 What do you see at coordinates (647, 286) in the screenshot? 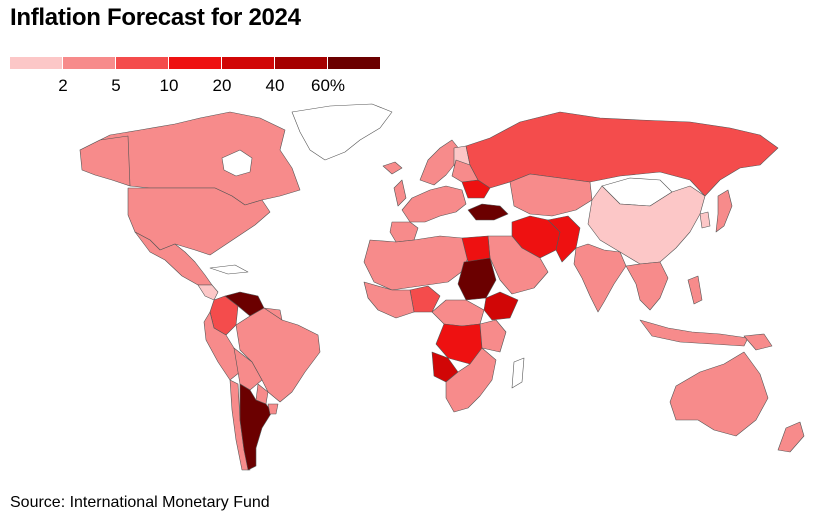
I see `region-southeast-asia` at bounding box center [647, 286].